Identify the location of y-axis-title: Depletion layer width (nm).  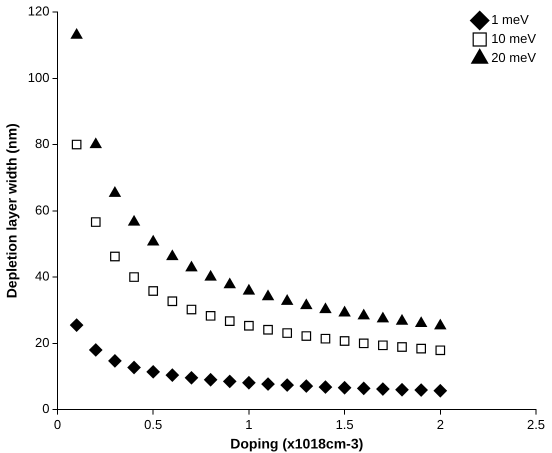
(11, 210).